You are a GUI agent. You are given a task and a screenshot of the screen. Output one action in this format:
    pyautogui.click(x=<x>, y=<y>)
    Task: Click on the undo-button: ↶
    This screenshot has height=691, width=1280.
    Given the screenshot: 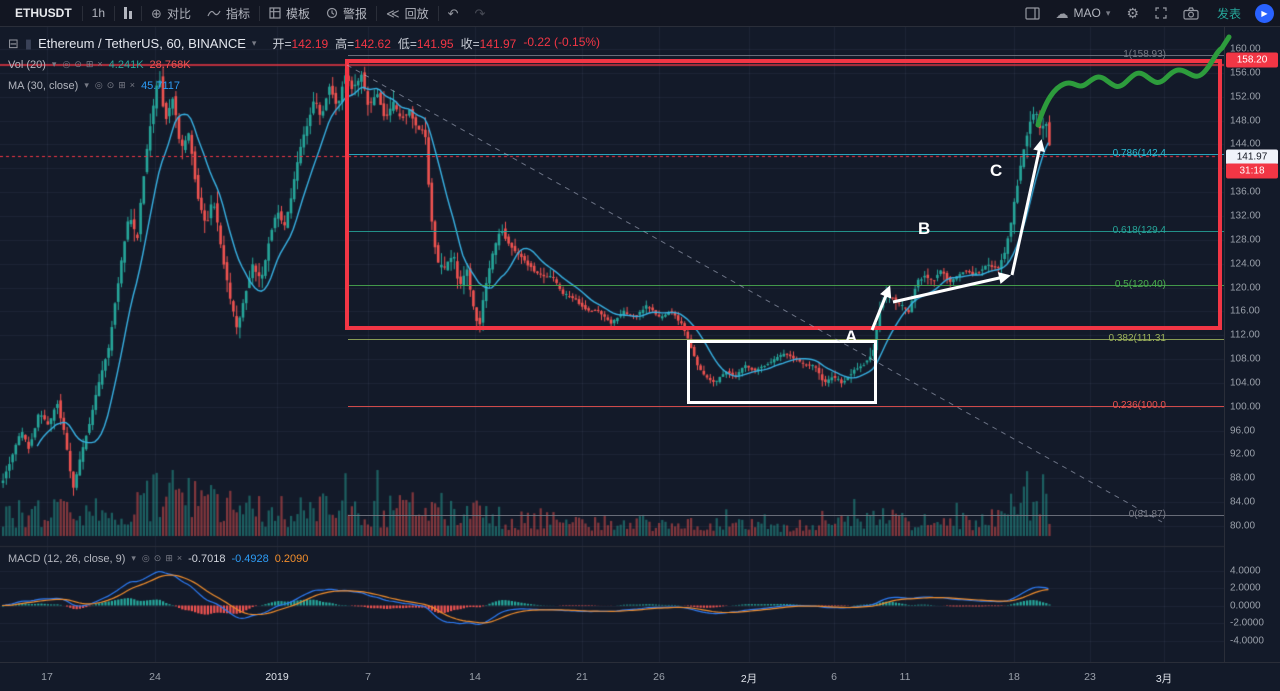 What is the action you would take?
    pyautogui.click(x=453, y=13)
    